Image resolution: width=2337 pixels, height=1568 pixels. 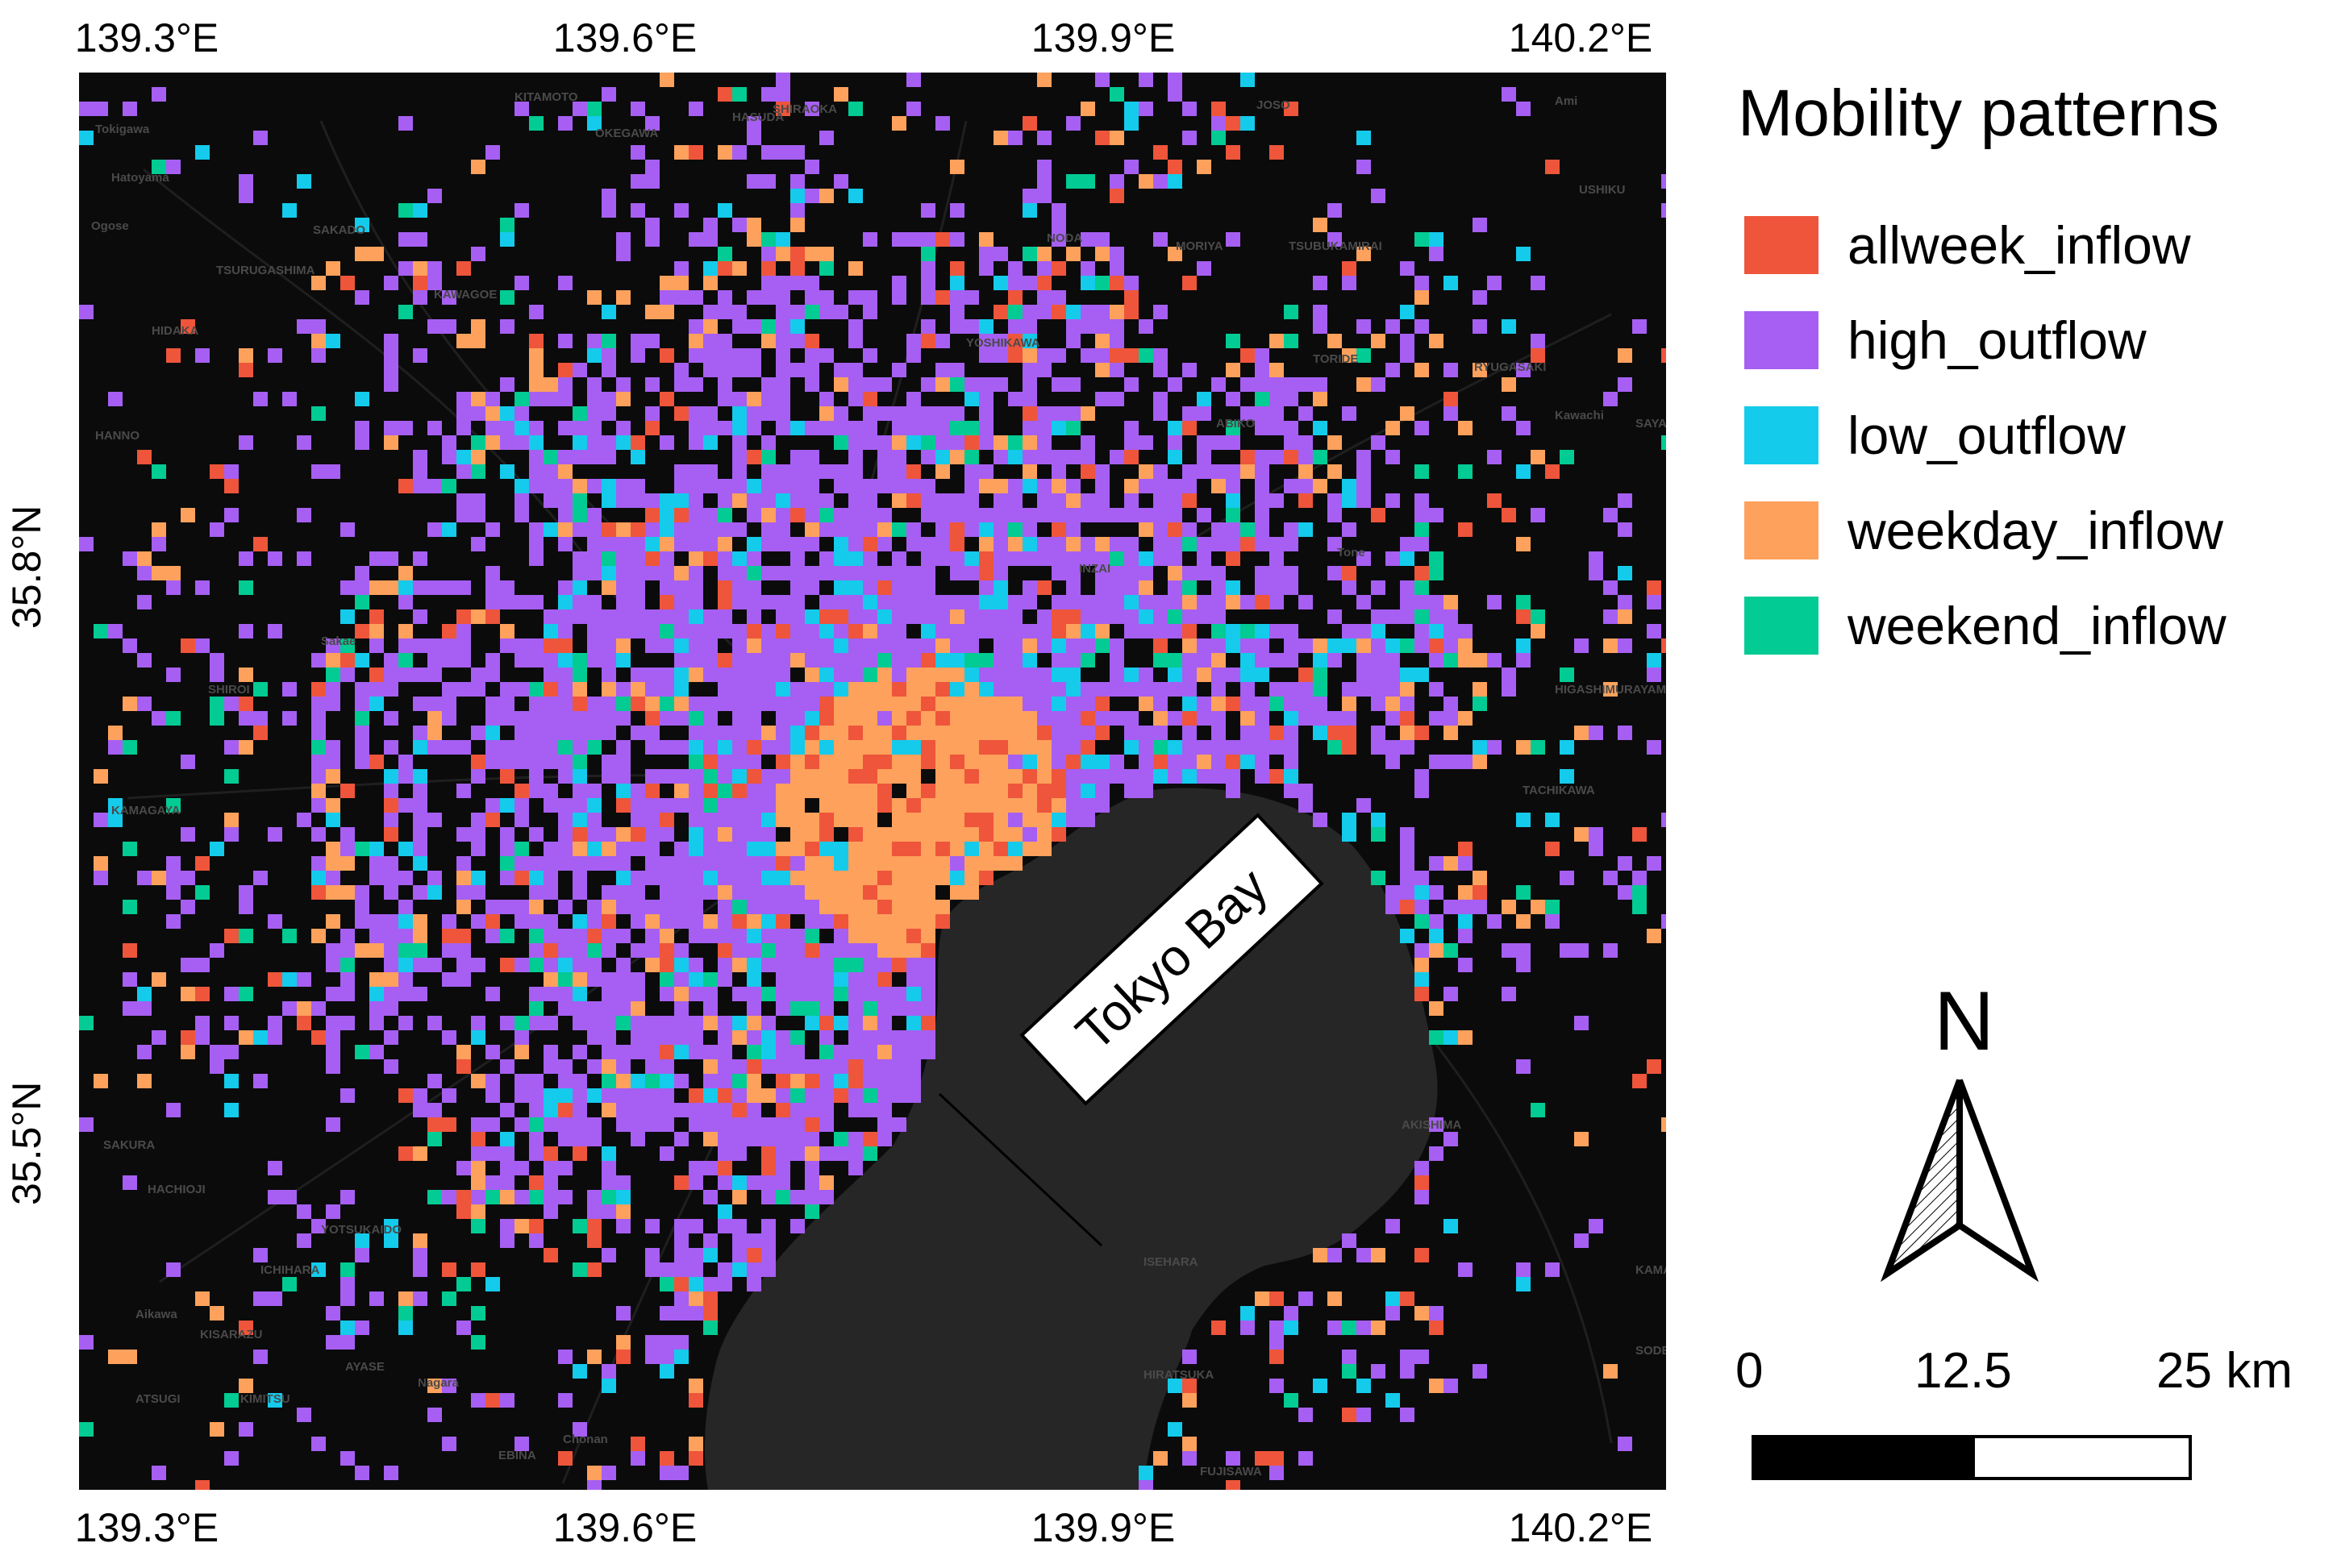 I want to click on legend-item-low-outflow: low_outflow, so click(x=1935, y=435).